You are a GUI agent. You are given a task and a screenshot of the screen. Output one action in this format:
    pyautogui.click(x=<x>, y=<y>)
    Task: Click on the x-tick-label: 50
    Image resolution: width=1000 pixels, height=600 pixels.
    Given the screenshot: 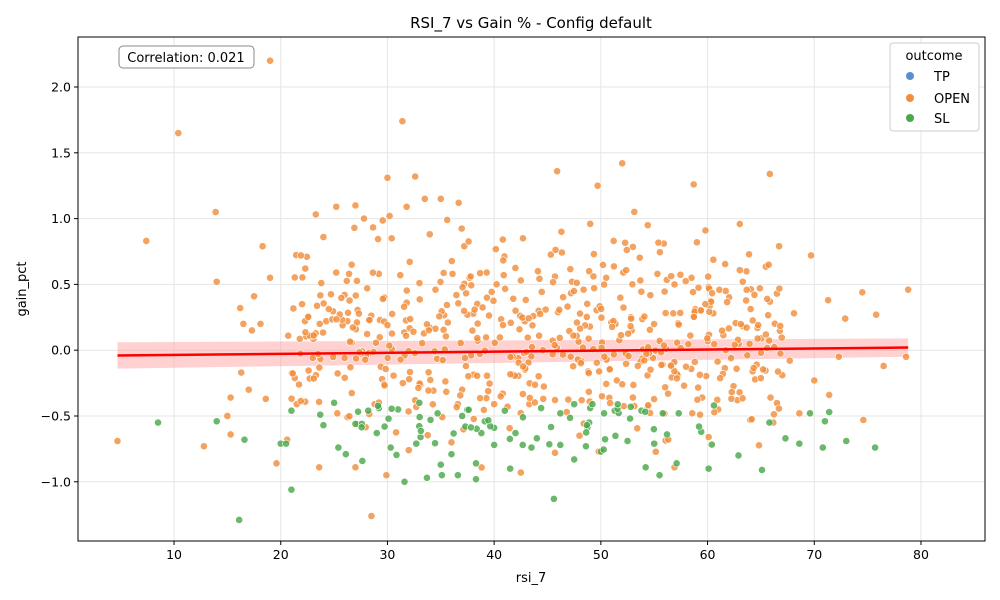 What is the action you would take?
    pyautogui.click(x=601, y=554)
    